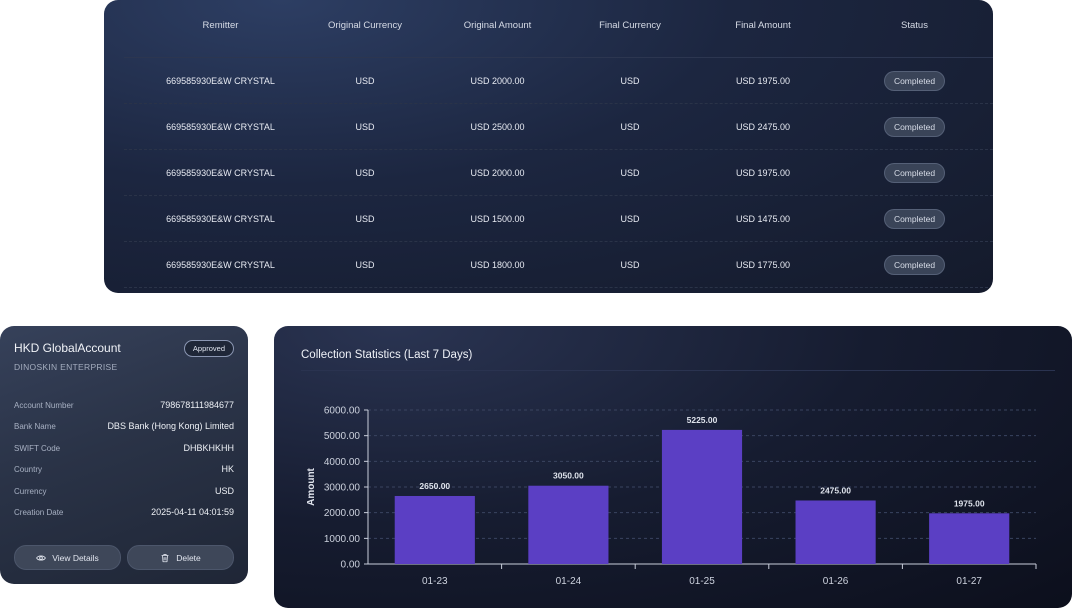  What do you see at coordinates (678, 370) in the screenshot?
I see `chart-divider` at bounding box center [678, 370].